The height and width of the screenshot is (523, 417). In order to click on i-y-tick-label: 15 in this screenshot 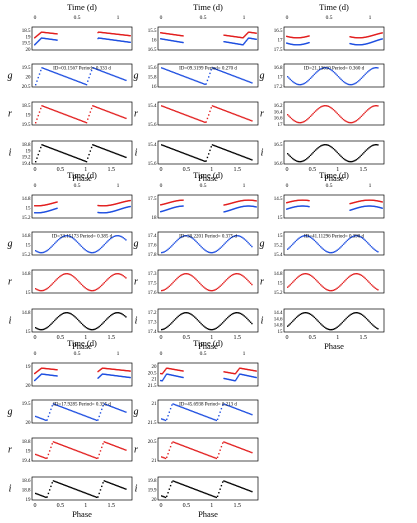, I will do `click(29, 332)`.